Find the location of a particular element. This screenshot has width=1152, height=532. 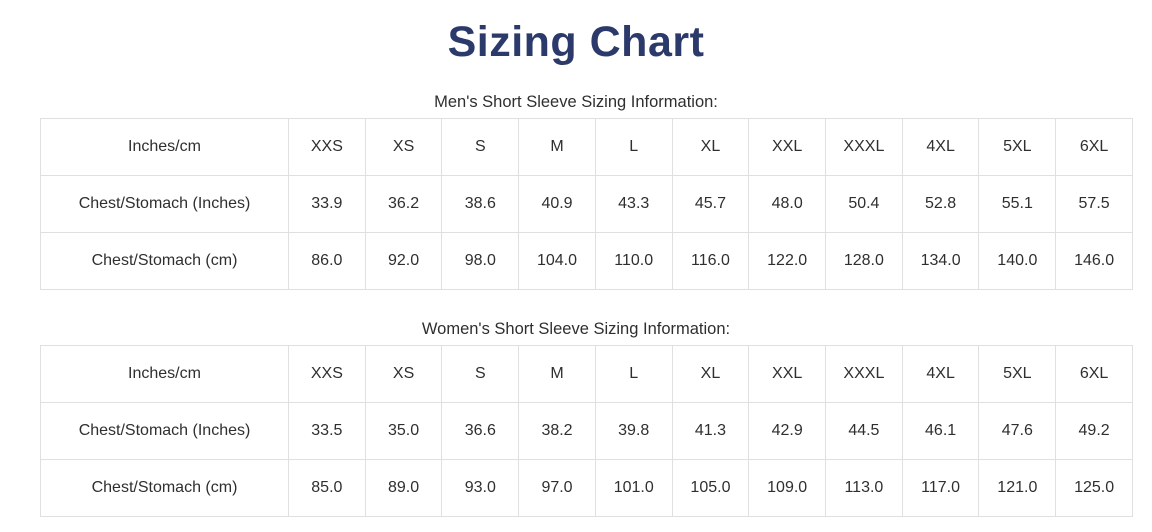

measurement-cell: 39.8 is located at coordinates (633, 431).